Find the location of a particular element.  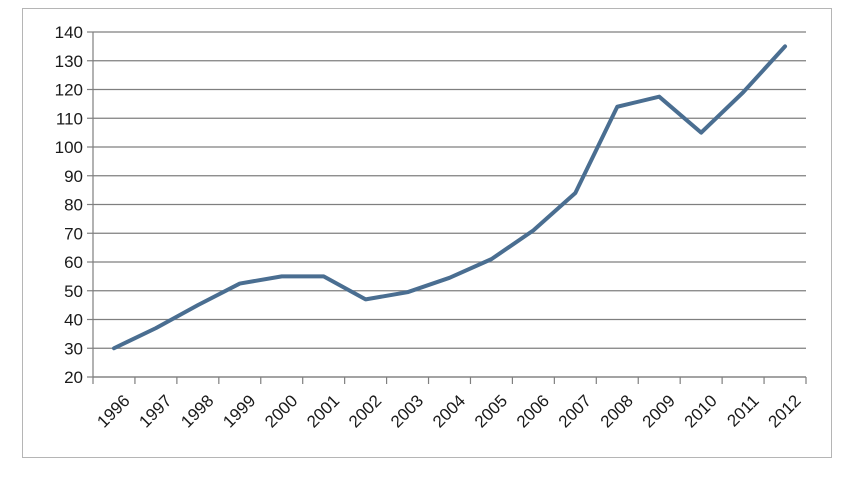

x-tick-label: 2012 is located at coordinates (784, 411).